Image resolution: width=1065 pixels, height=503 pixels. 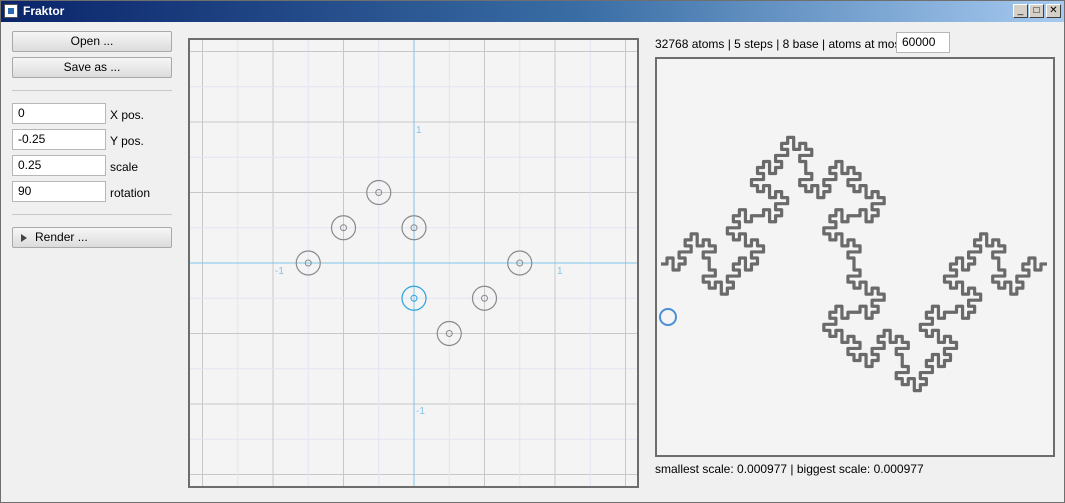 What do you see at coordinates (279, 271) in the screenshot?
I see `x-neg-label: -1` at bounding box center [279, 271].